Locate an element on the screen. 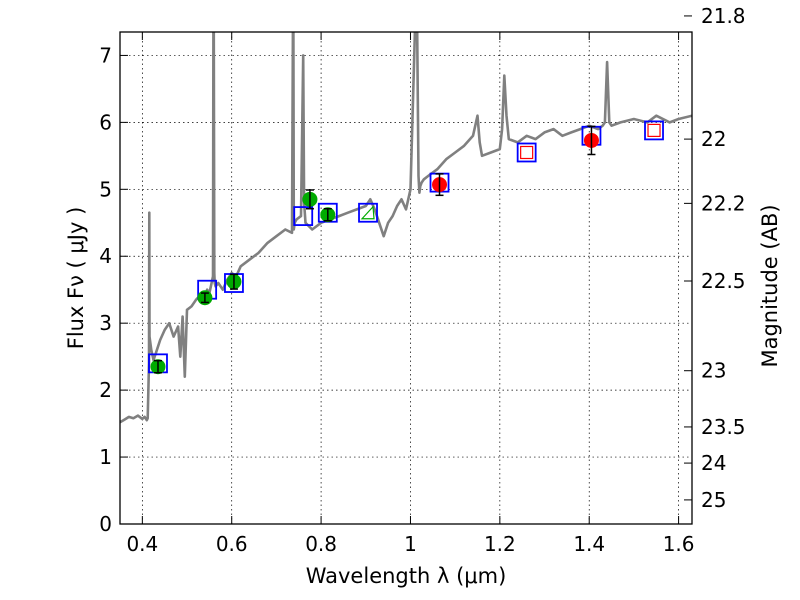 The height and width of the screenshot is (600, 800). mag-tick-label: 21.8 is located at coordinates (723, 16).